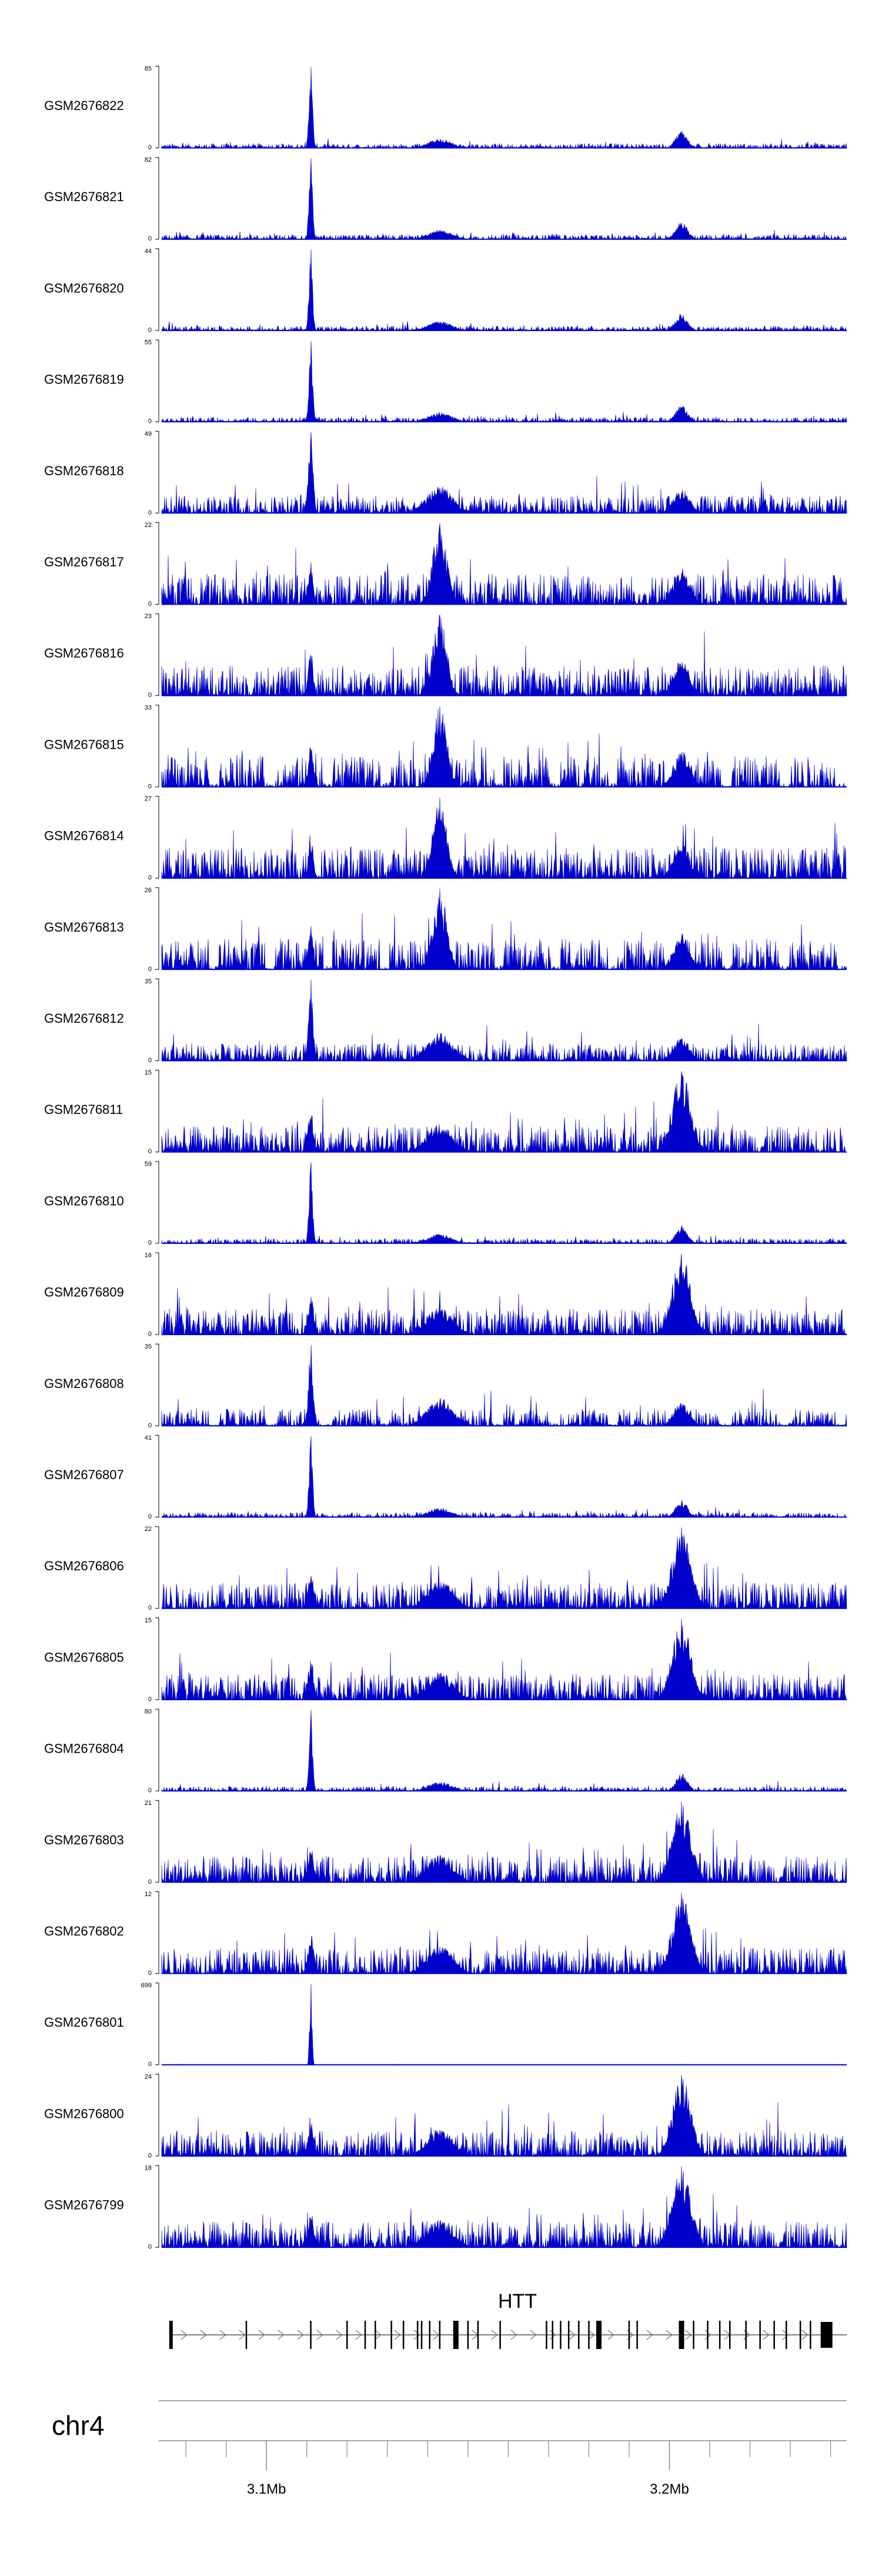 This screenshot has width=882, height=2576. Describe the element at coordinates (445, 2025) in the screenshot. I see `track-GSM2676801: GSM2676801 699 0` at that location.